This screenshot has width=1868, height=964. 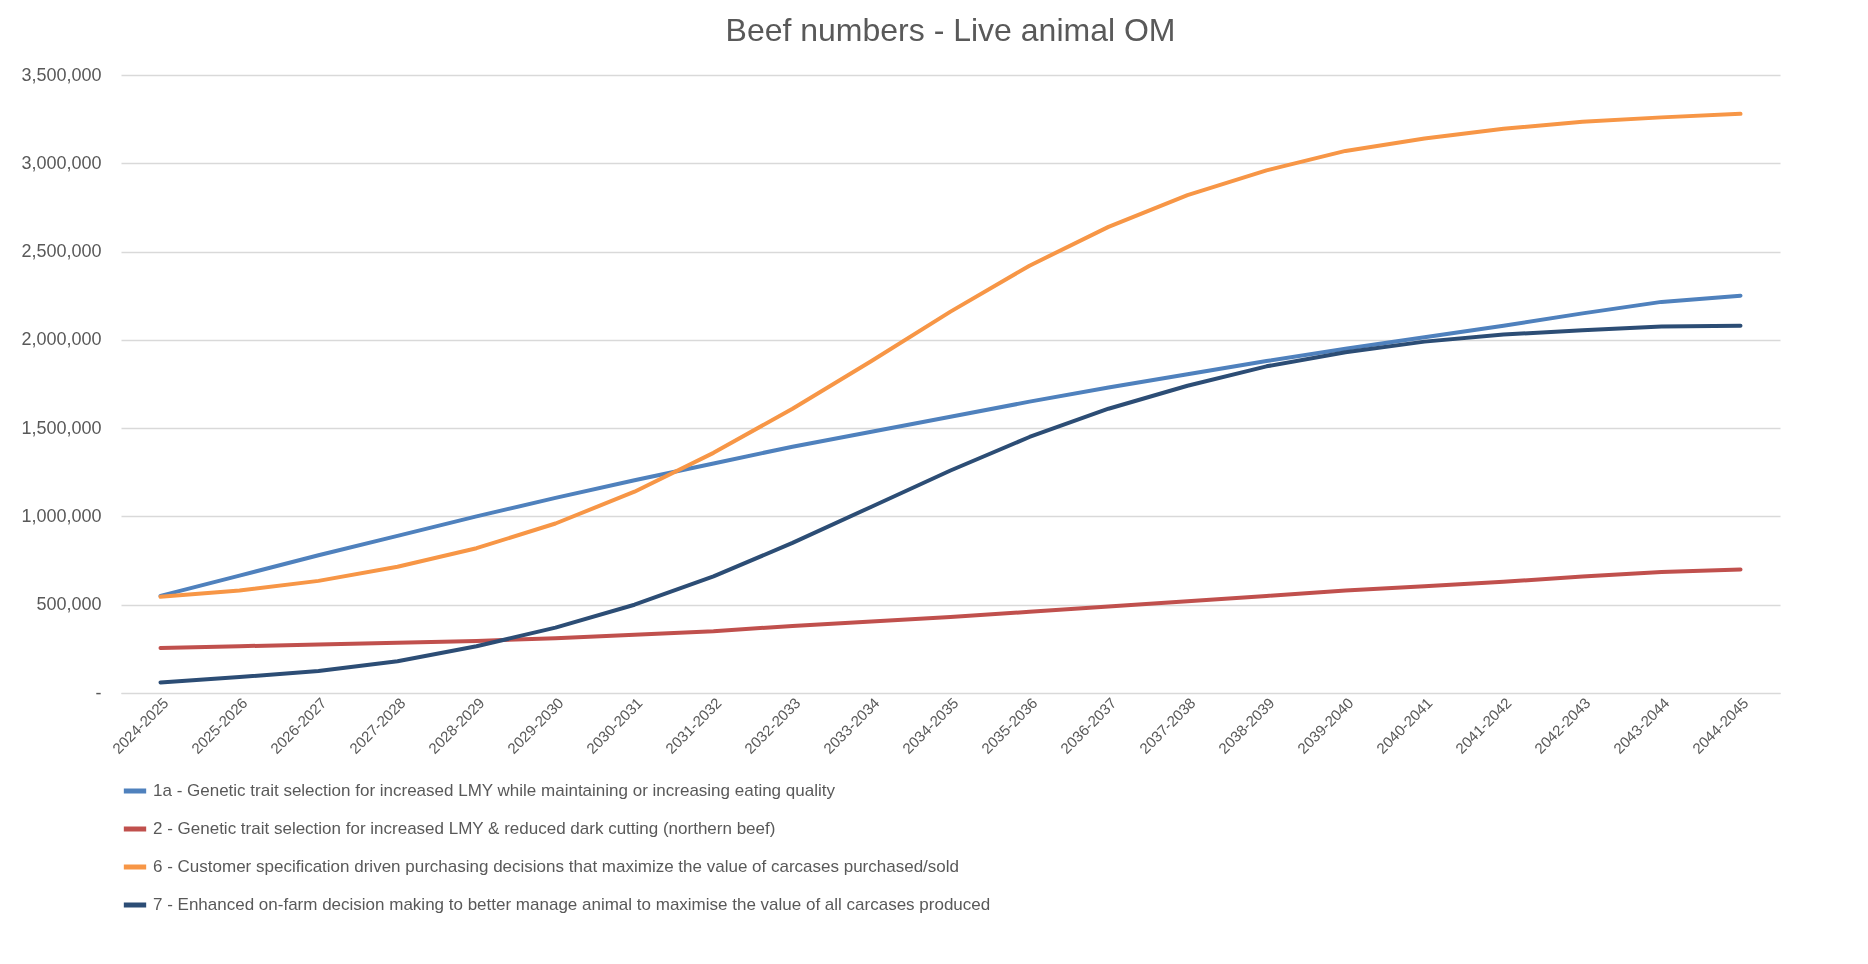 What do you see at coordinates (61, 515) in the screenshot?
I see `y-tick-label: 1,000,000` at bounding box center [61, 515].